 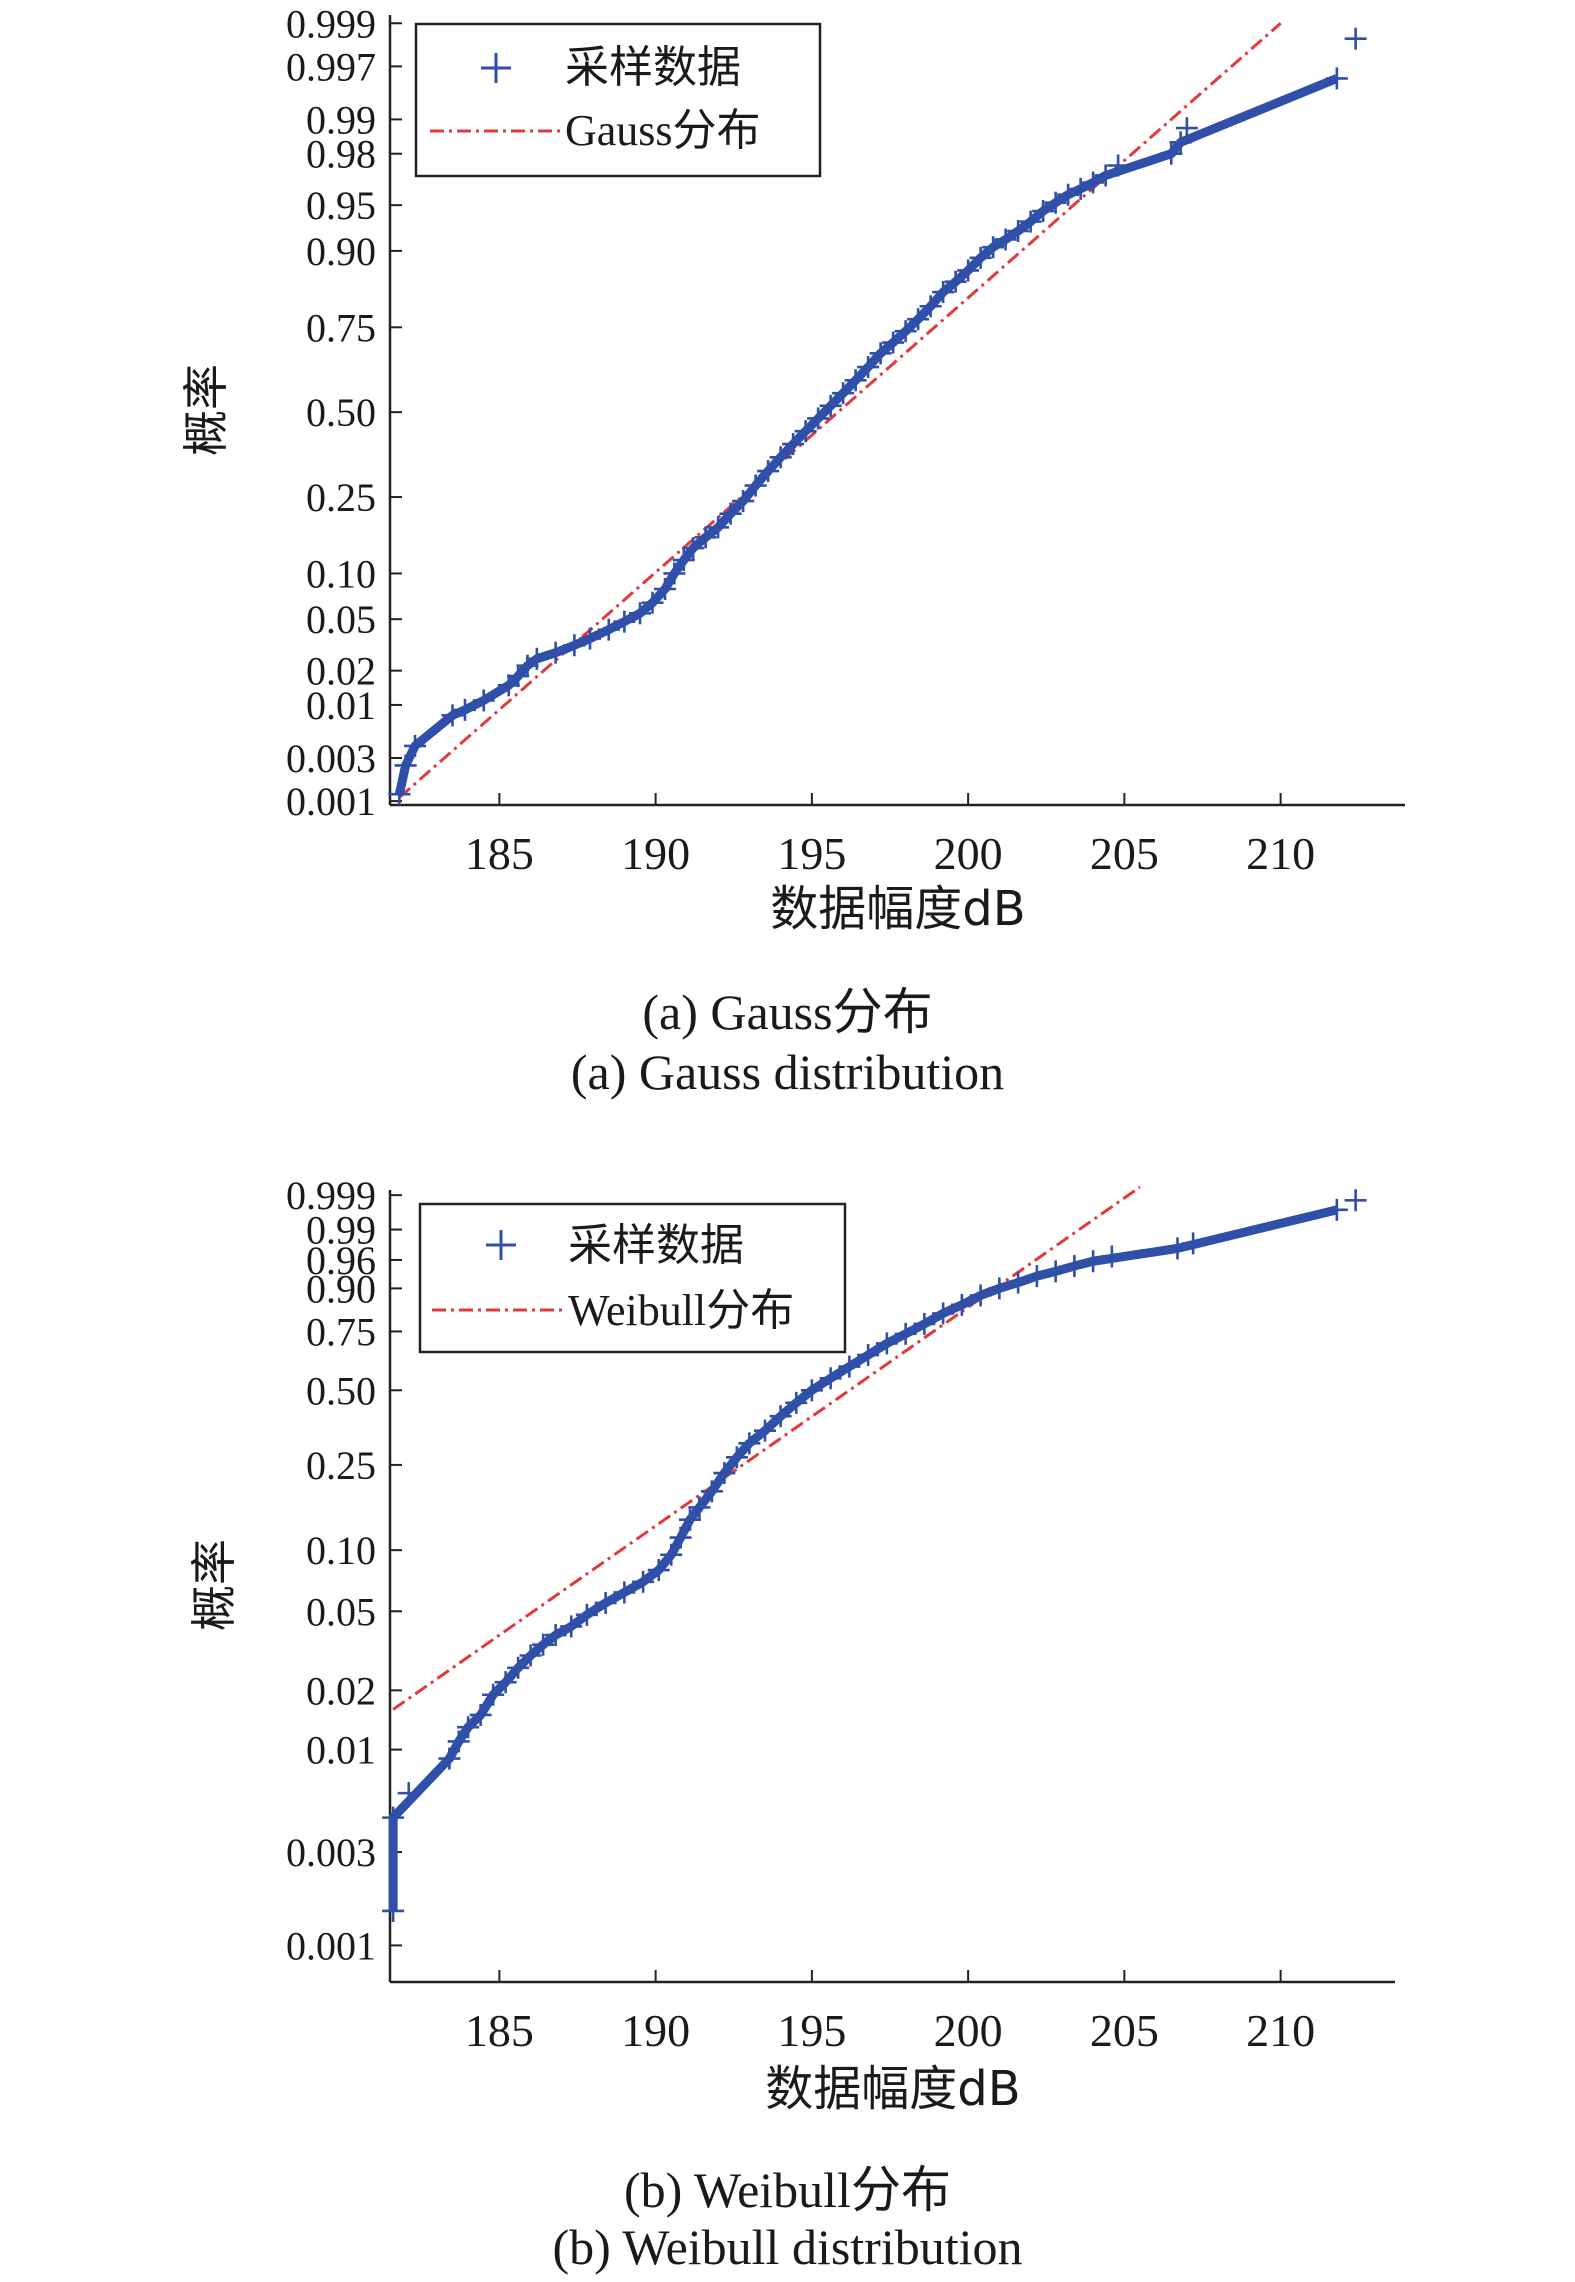 What do you see at coordinates (787, 1072) in the screenshot?
I see `caption-a-en: (a) Gauss distribution` at bounding box center [787, 1072].